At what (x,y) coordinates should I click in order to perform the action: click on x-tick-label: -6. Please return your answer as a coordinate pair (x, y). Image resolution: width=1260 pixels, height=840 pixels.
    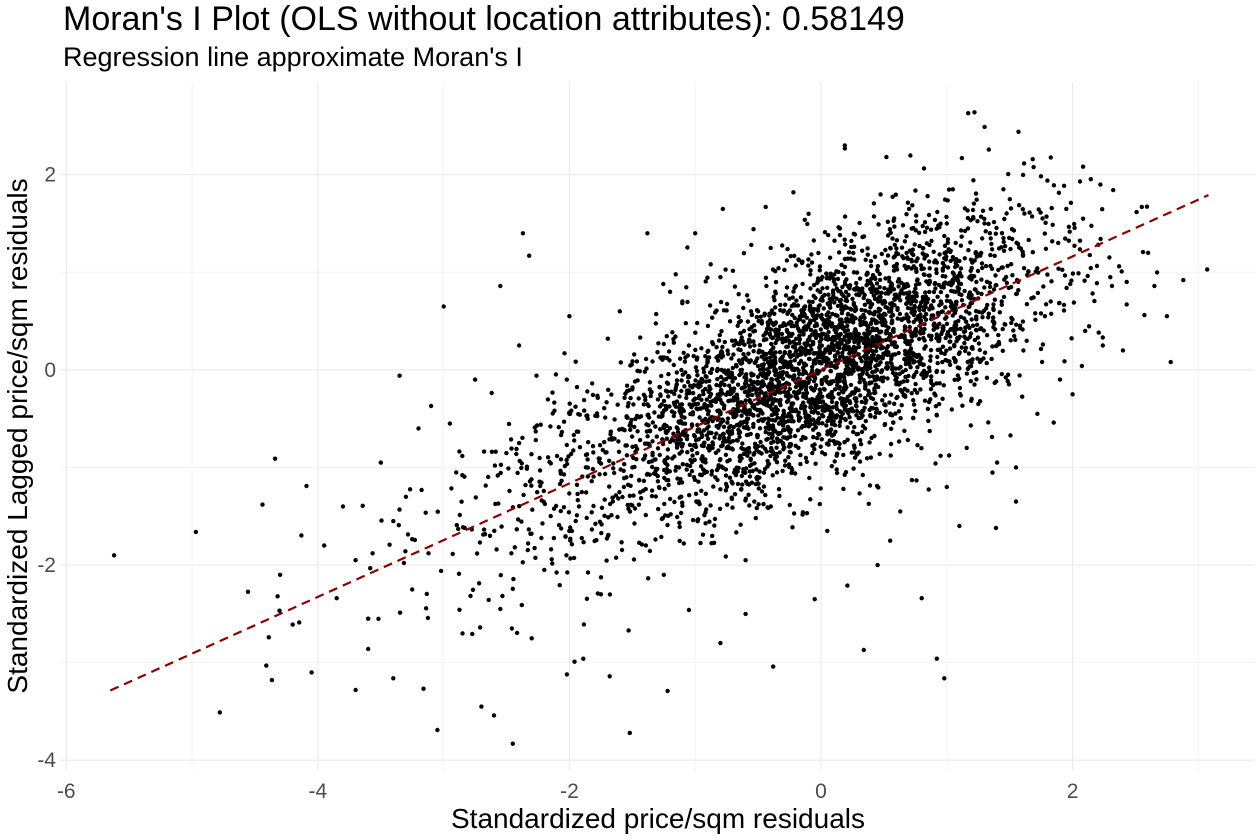
    Looking at the image, I should click on (66, 791).